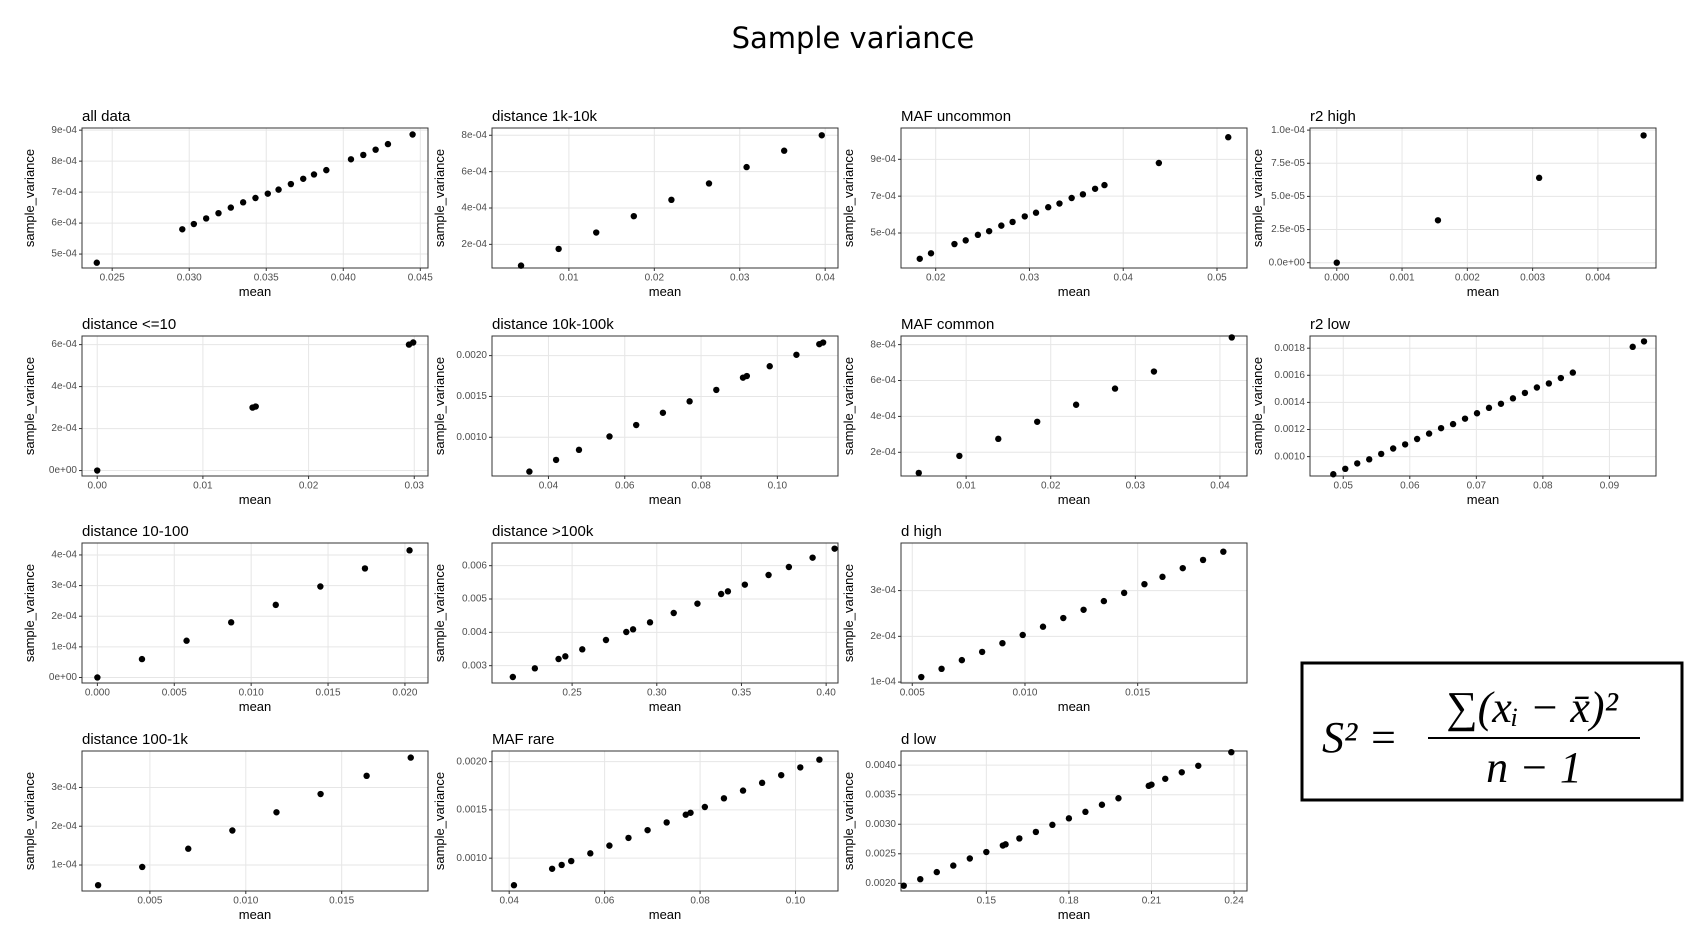 The width and height of the screenshot is (1688, 928). I want to click on y-tick-label: 0.004, so click(474, 632).